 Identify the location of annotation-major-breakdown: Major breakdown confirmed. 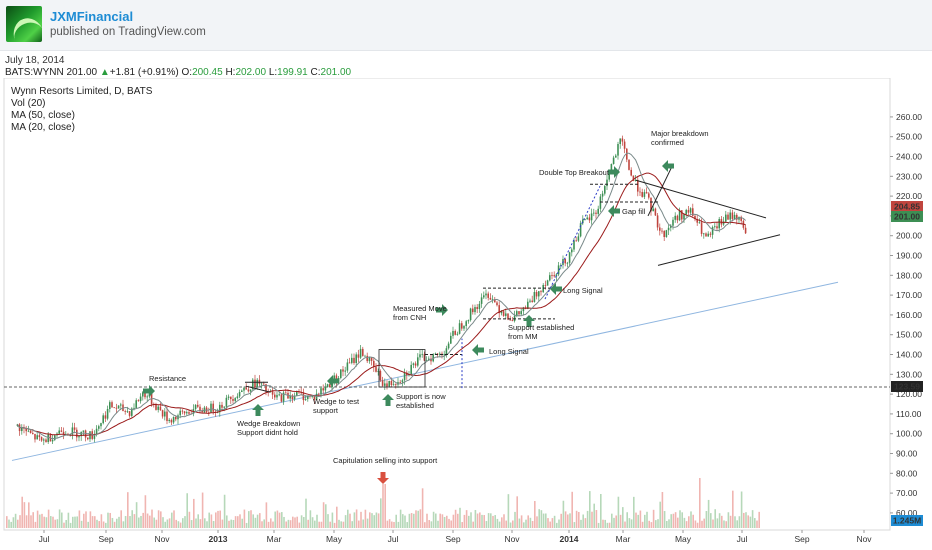
(680, 138).